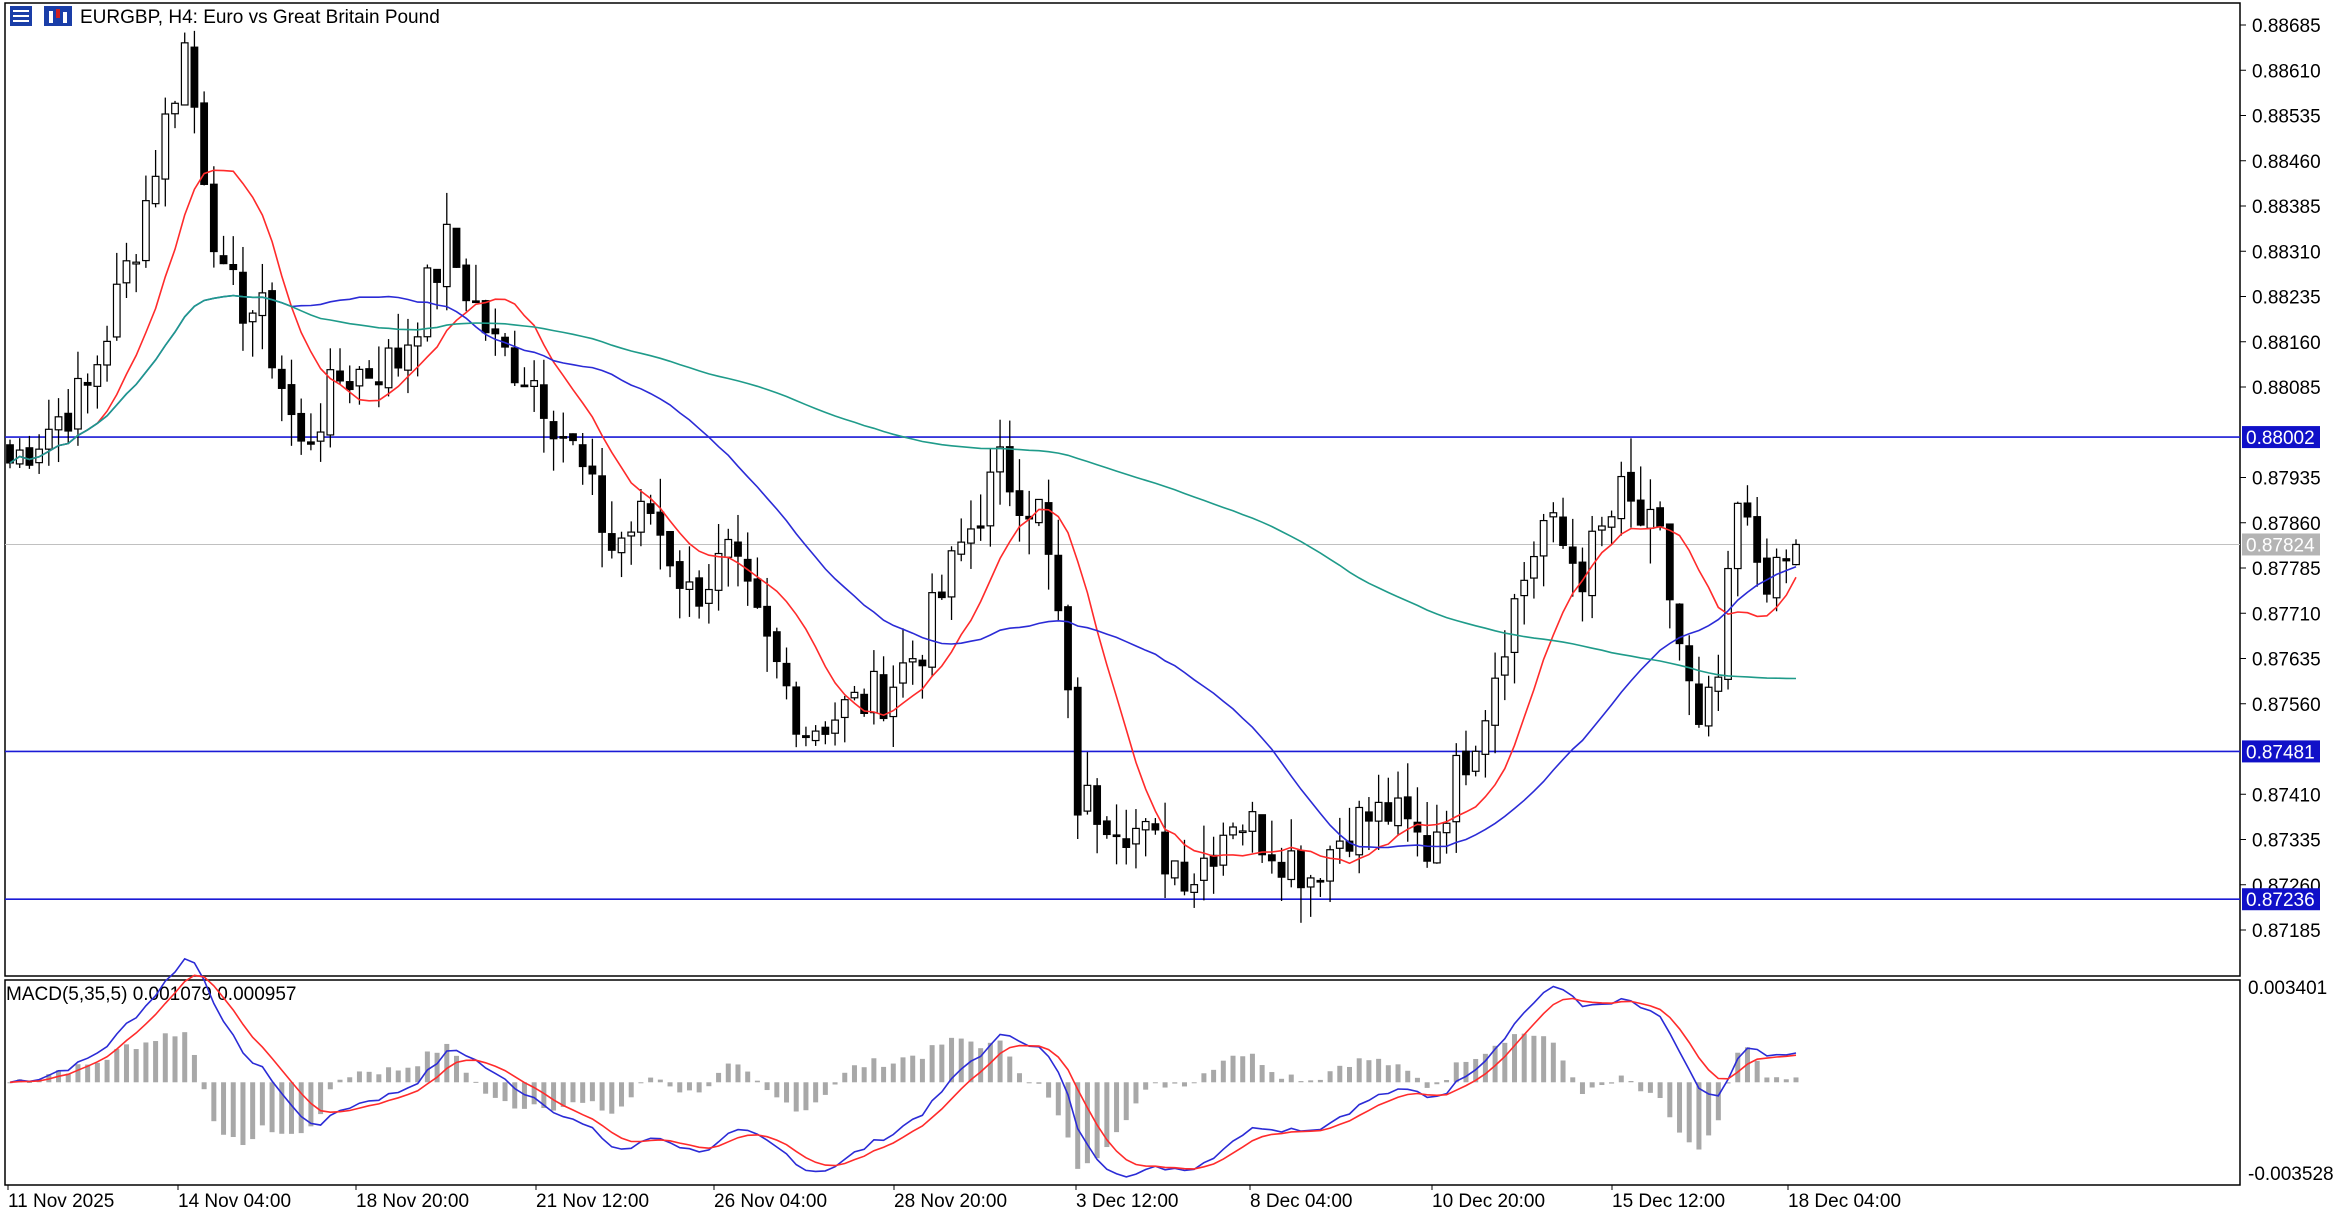 This screenshot has width=2336, height=1212. Describe the element at coordinates (1488, 1201) in the screenshot. I see `time-axis-label: 10 Dec 20:00` at that location.